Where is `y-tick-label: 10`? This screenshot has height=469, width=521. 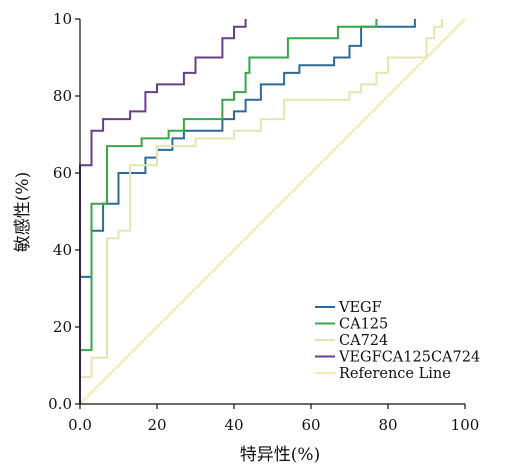
y-tick-label: 10 is located at coordinates (62, 19).